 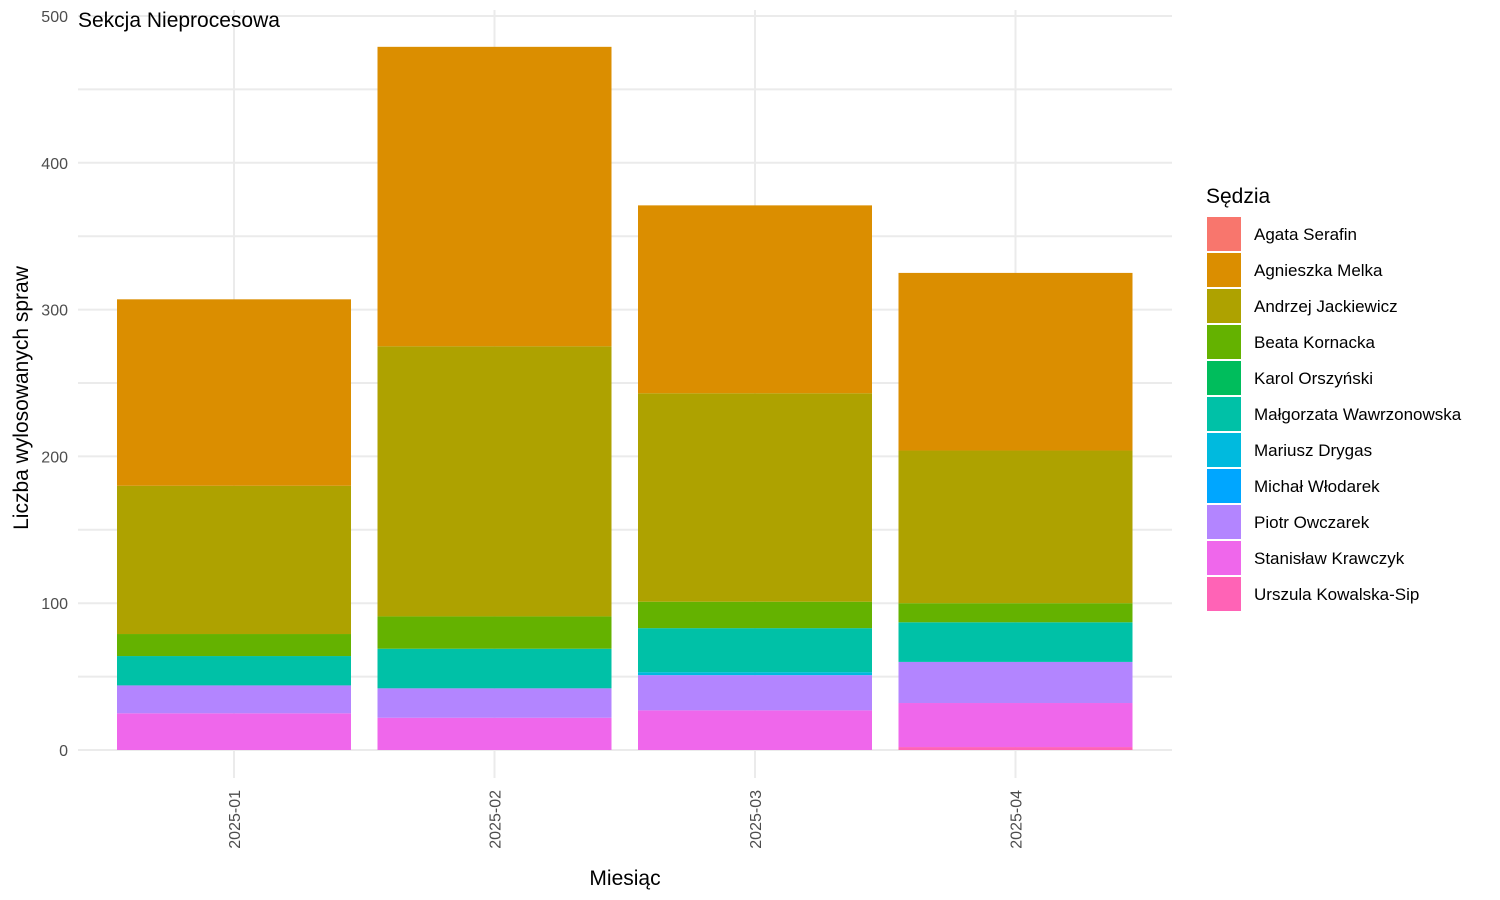 What do you see at coordinates (755, 650) in the screenshot?
I see `bar-segment-2025-03-ma-gorzata-wawrzonowska` at bounding box center [755, 650].